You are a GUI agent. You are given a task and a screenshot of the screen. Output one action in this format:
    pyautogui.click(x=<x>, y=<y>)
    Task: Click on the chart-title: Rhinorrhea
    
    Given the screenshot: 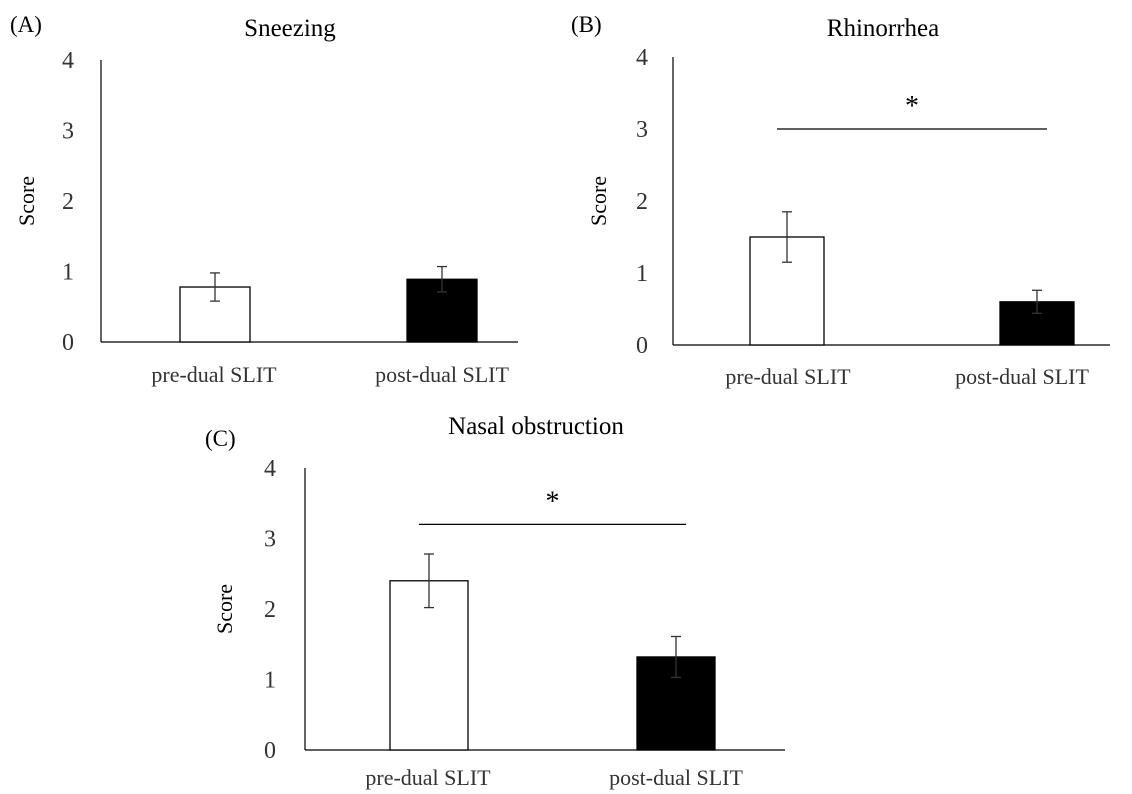 What is the action you would take?
    pyautogui.click(x=883, y=28)
    